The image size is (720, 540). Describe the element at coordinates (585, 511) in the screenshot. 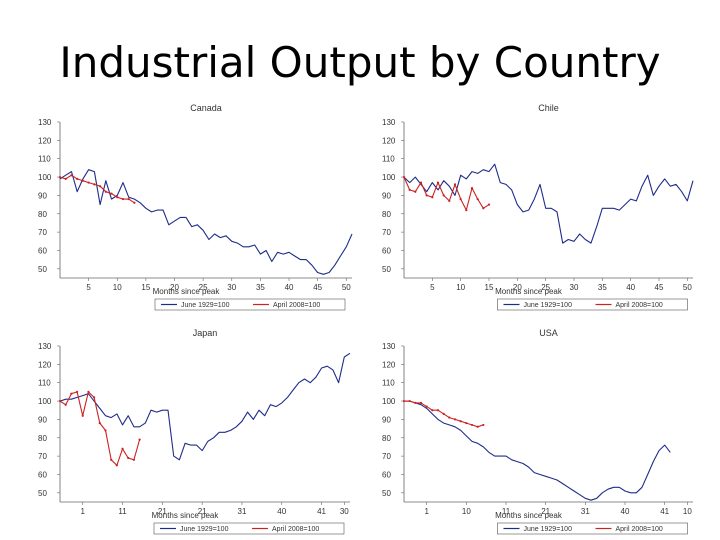

I see `x-tick-label: 31` at that location.